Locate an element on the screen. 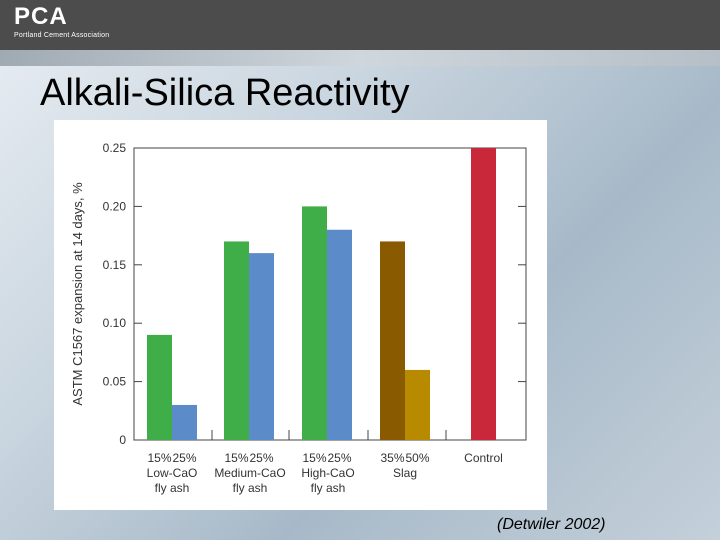 The image size is (720, 540). decorative-band is located at coordinates (360, 58).